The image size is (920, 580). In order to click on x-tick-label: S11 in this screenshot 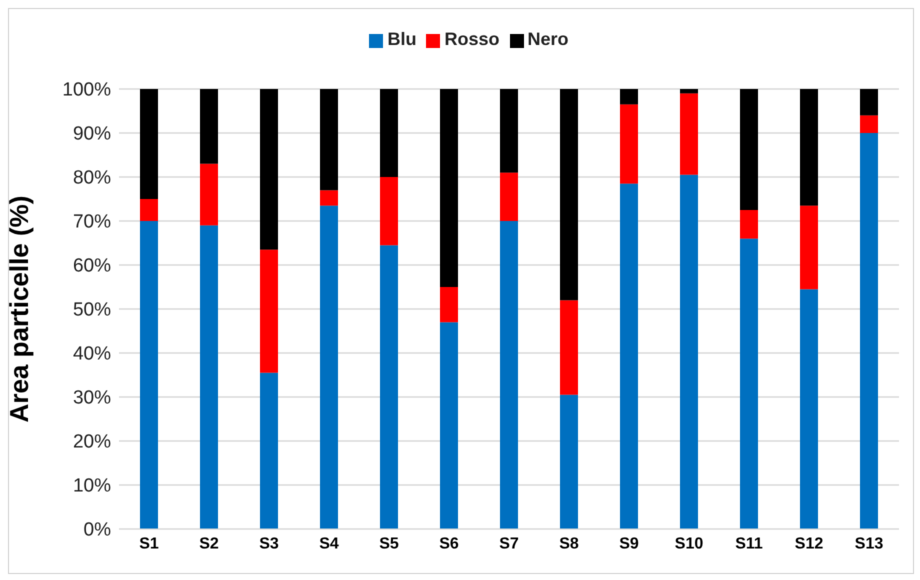, I will do `click(749, 543)`.